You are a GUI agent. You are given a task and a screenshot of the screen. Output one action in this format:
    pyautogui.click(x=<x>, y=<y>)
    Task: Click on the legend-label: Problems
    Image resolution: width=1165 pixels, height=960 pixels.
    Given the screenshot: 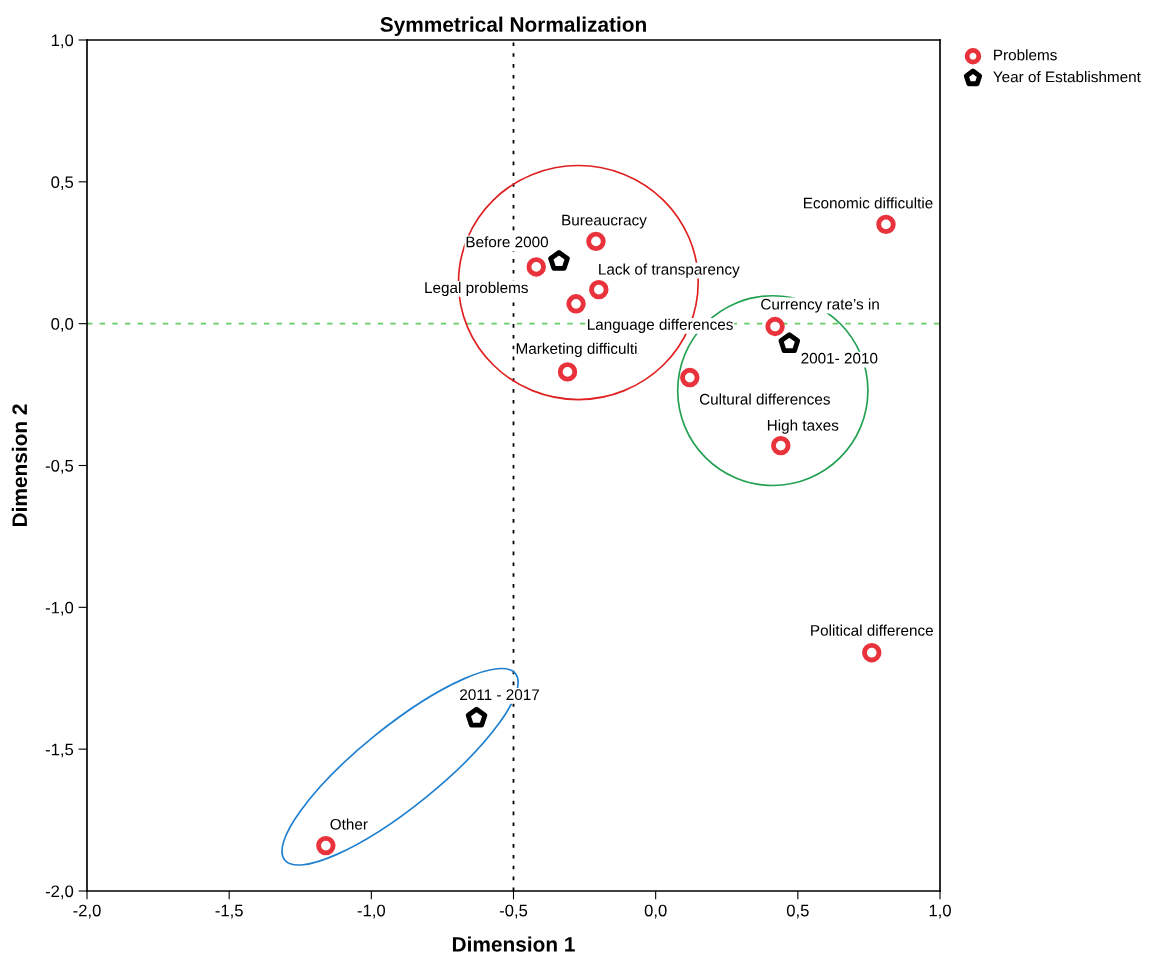 What is the action you would take?
    pyautogui.click(x=1025, y=55)
    